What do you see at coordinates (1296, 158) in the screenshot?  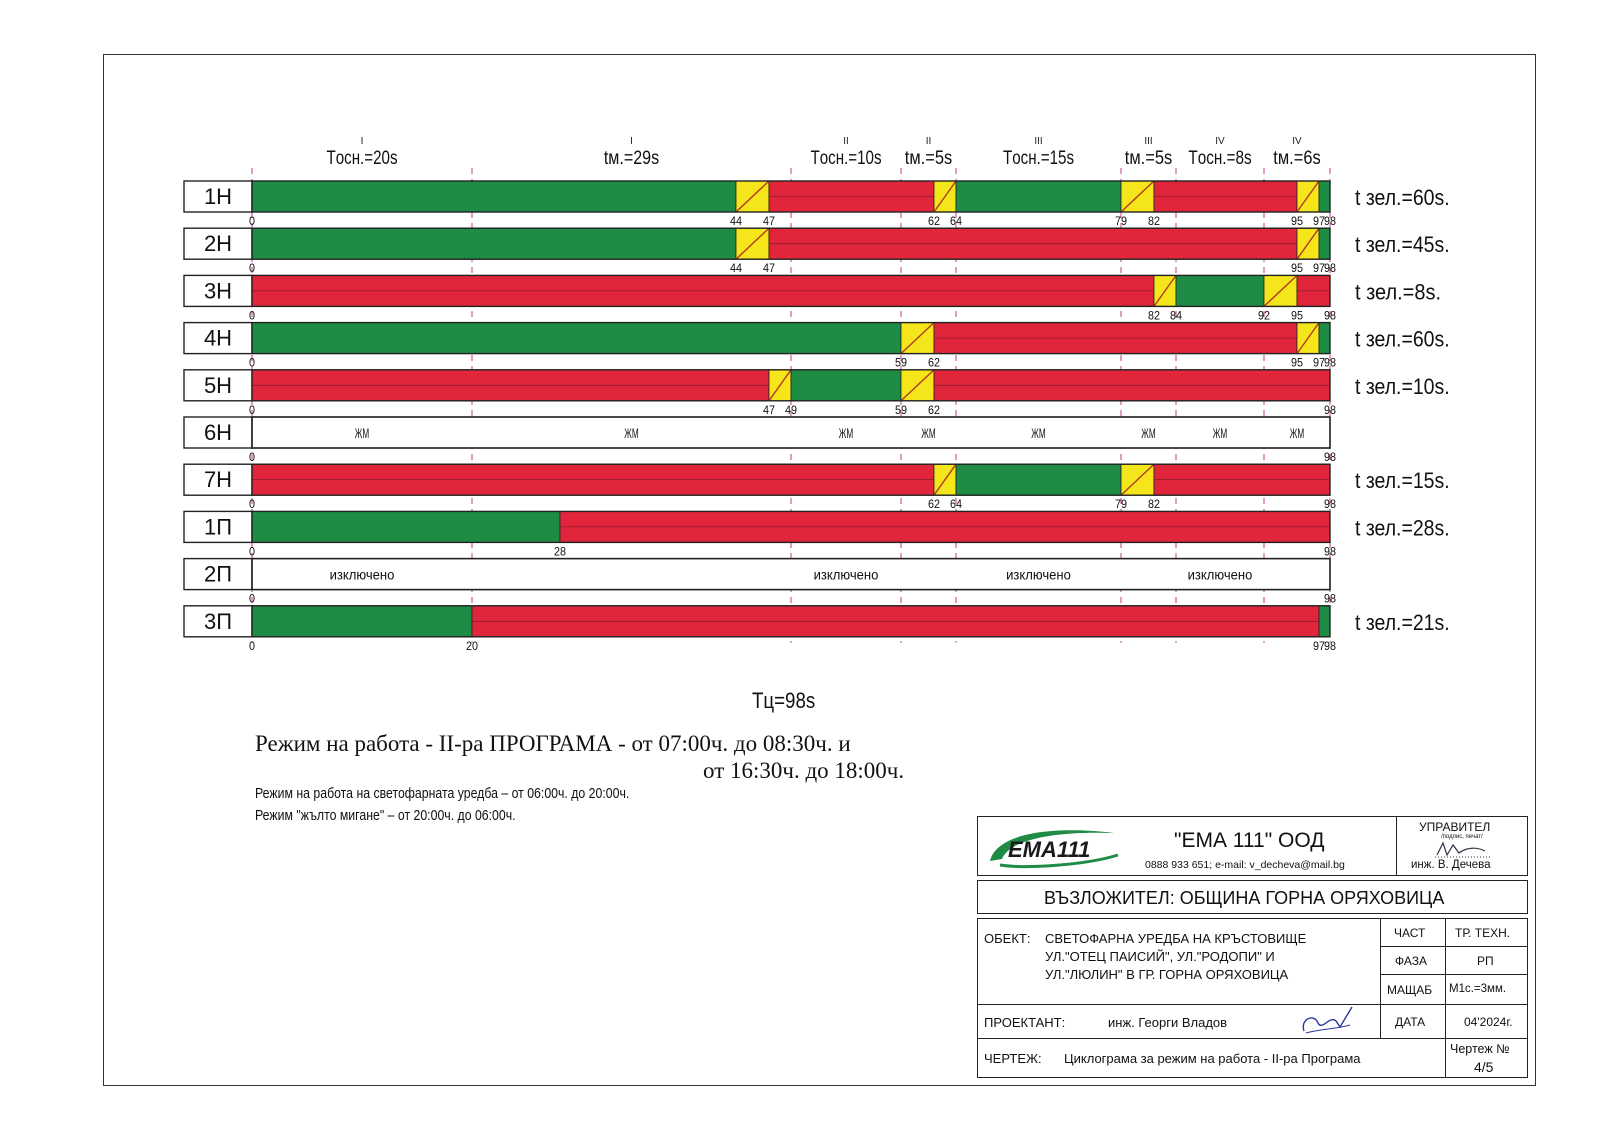 I see `phase-header-label: tм.=6s` at bounding box center [1296, 158].